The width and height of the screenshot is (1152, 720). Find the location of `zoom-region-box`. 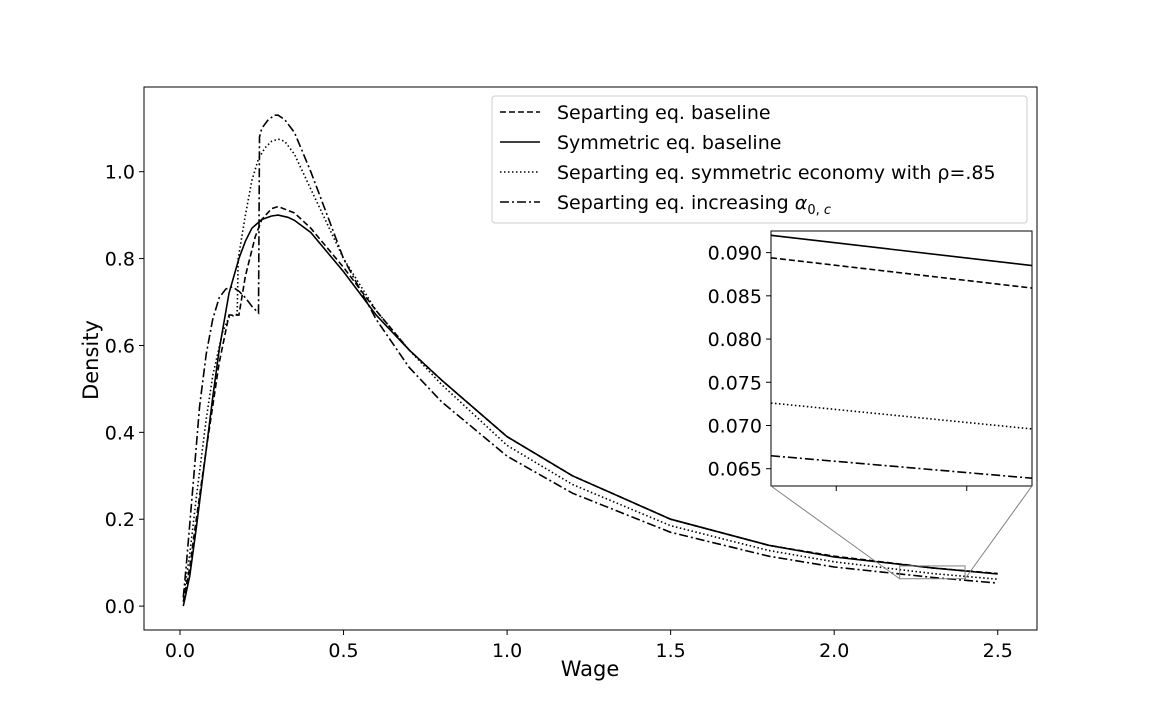

zoom-region-box is located at coordinates (932, 572).